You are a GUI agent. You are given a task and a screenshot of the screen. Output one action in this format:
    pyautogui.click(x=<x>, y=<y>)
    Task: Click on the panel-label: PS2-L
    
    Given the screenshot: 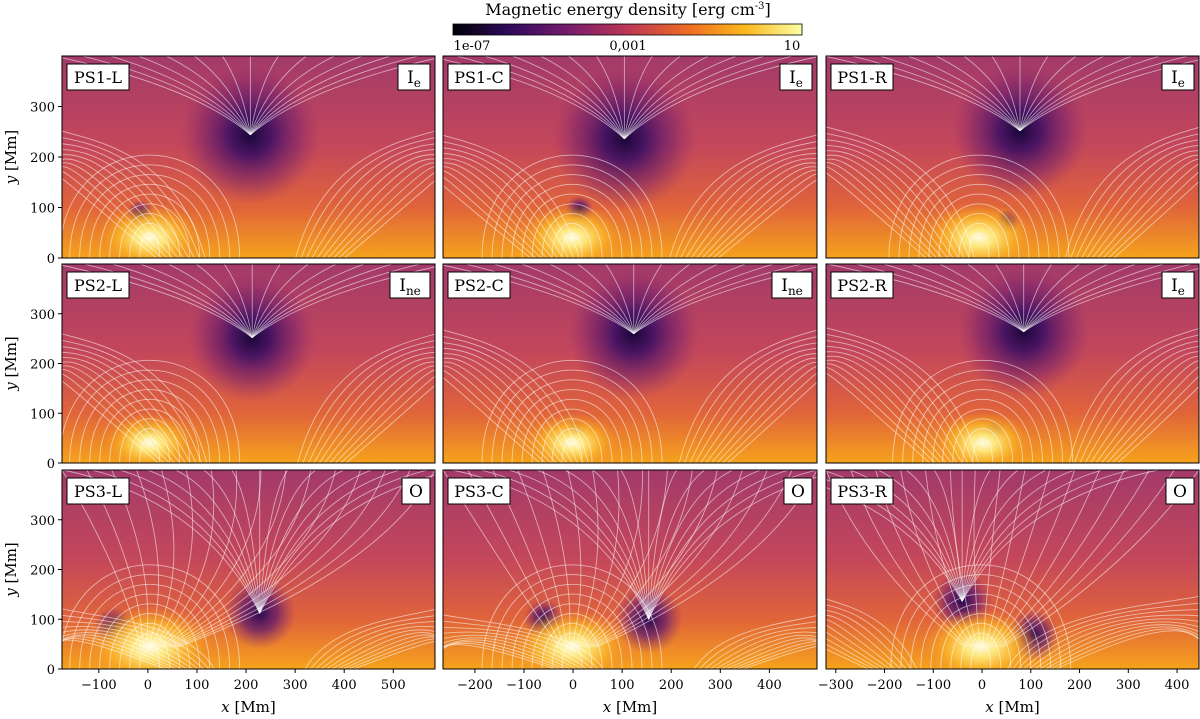 What is the action you would take?
    pyautogui.click(x=98, y=285)
    